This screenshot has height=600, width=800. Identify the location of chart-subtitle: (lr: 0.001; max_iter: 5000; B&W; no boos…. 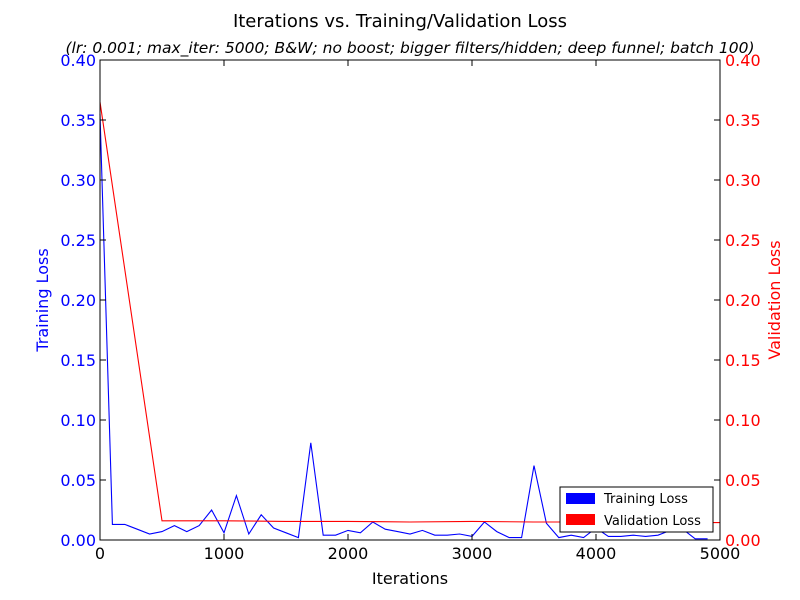
(410, 48).